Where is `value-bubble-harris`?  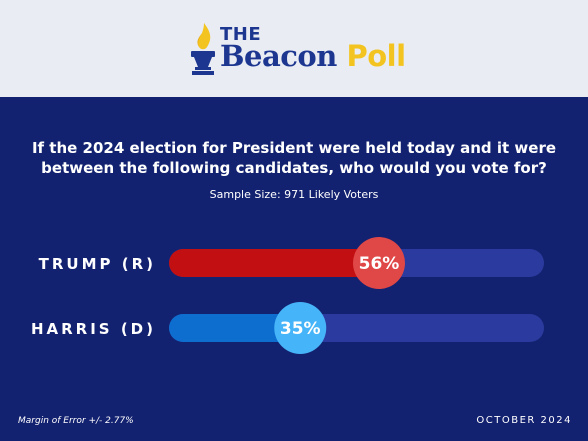
value-bubble-harris is located at coordinates (300, 328).